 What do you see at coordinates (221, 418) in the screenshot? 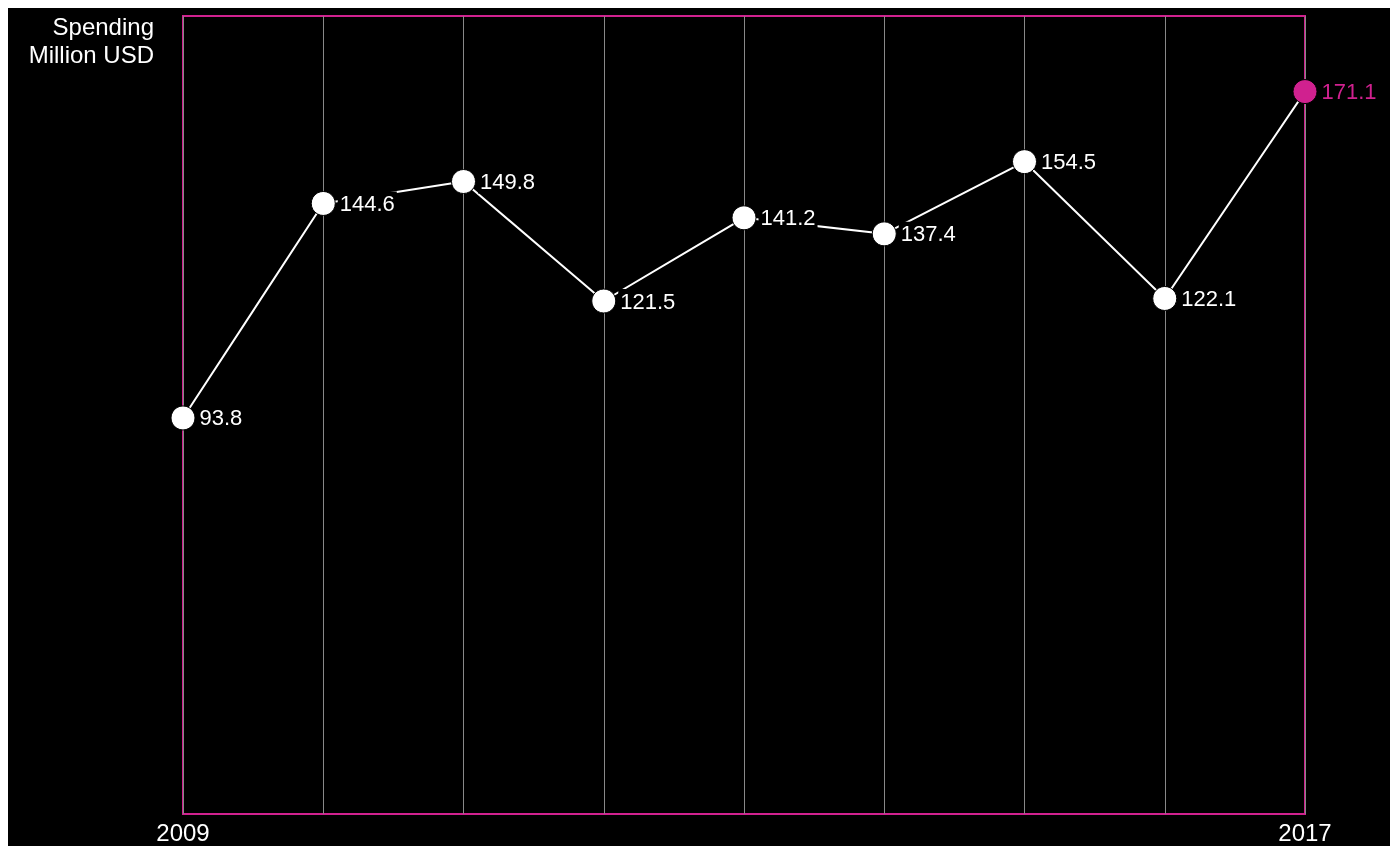
I see `data-label: 93.8` at bounding box center [221, 418].